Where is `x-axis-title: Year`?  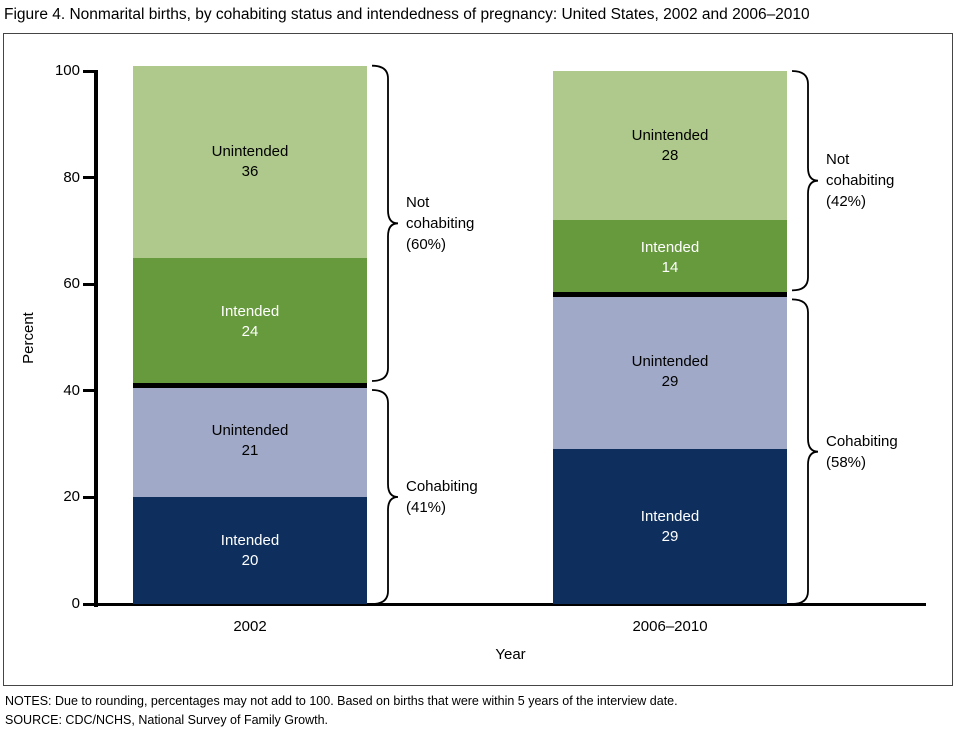
x-axis-title: Year is located at coordinates (510, 654).